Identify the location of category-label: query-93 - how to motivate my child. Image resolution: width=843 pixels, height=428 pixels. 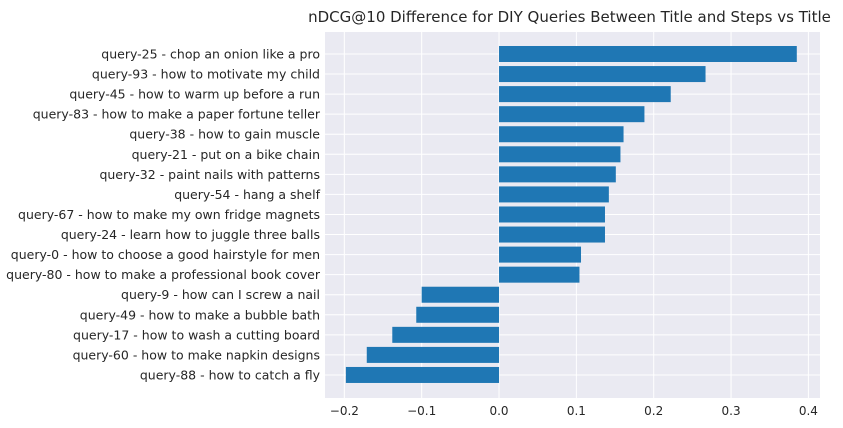
(206, 74).